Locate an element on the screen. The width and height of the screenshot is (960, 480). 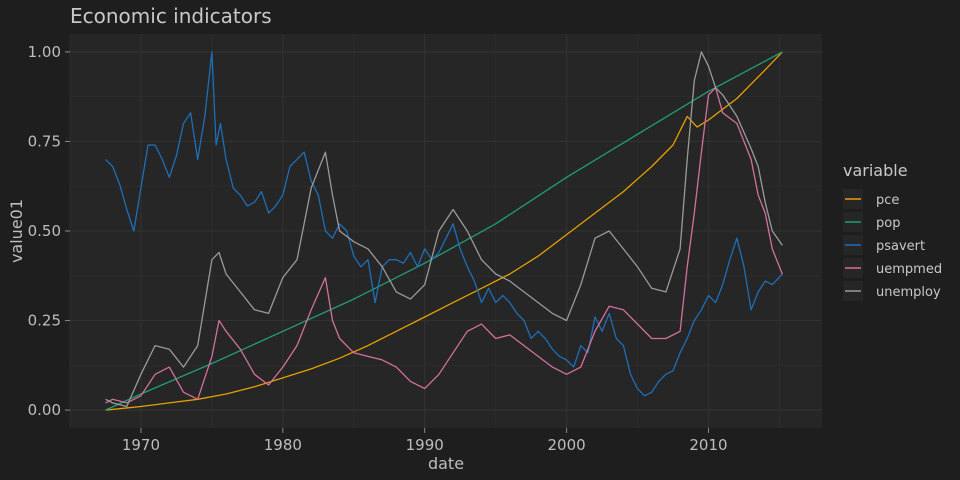
y-tick-label: 0.75 is located at coordinates (44, 141).